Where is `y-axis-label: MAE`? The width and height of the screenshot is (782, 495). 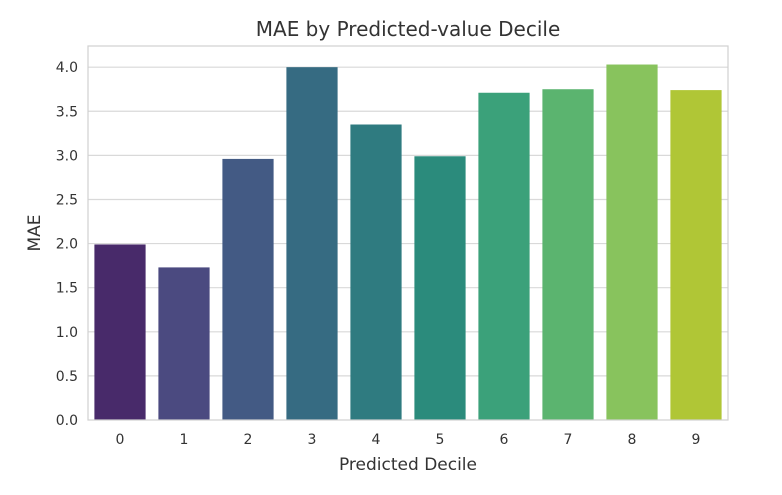 y-axis-label: MAE is located at coordinates (35, 232).